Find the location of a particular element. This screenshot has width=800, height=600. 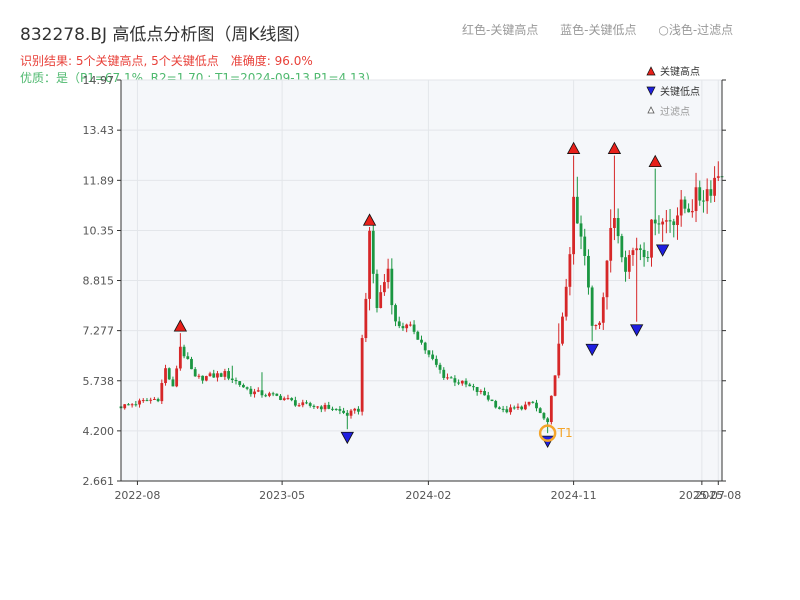

result-text: 识别结果: 5个关键高点, 5个关键低点 is located at coordinates (119, 61).